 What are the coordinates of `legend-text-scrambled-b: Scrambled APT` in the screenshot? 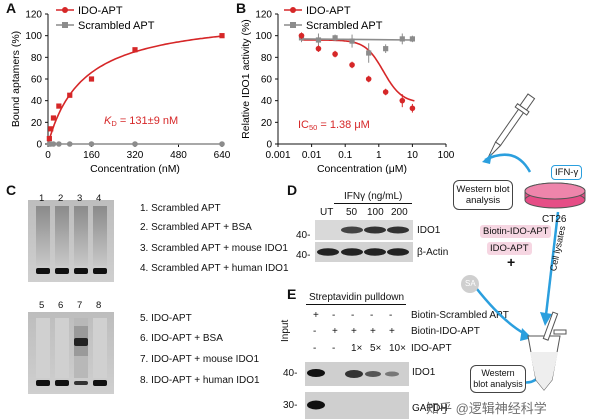 It's located at (344, 26).